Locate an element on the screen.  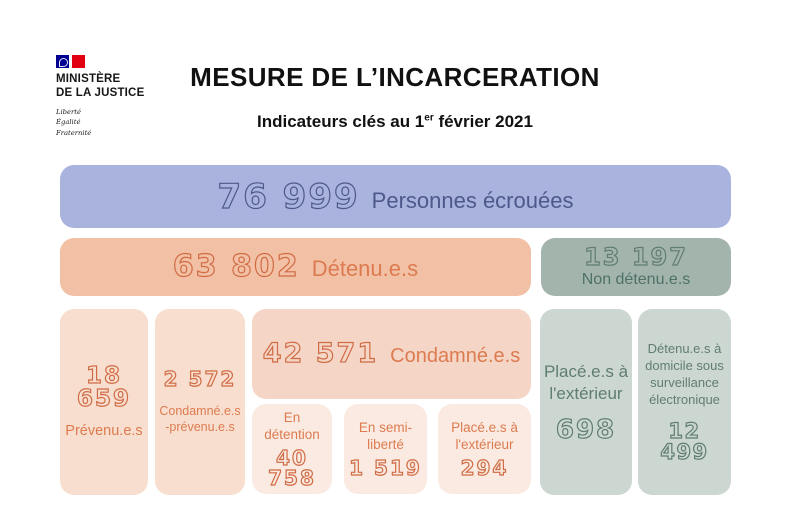
banner-personnes-ecrouees: 76 999 Personnes écrouées is located at coordinates (395, 196).